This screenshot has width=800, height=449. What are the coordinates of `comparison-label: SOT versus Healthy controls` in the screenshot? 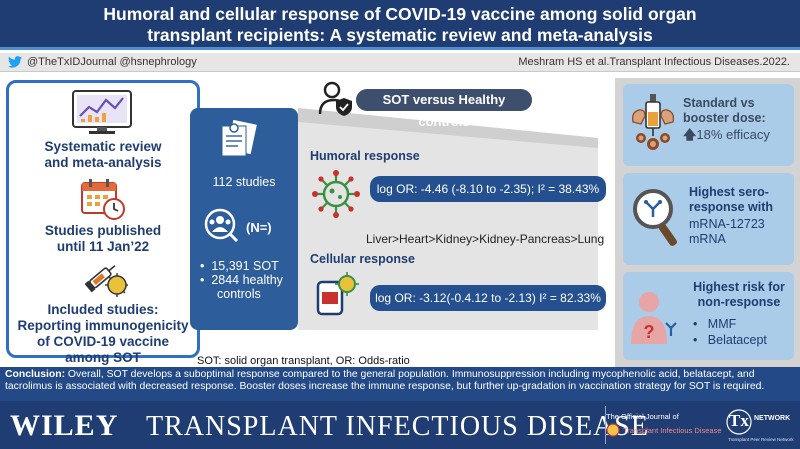 It's located at (444, 109).